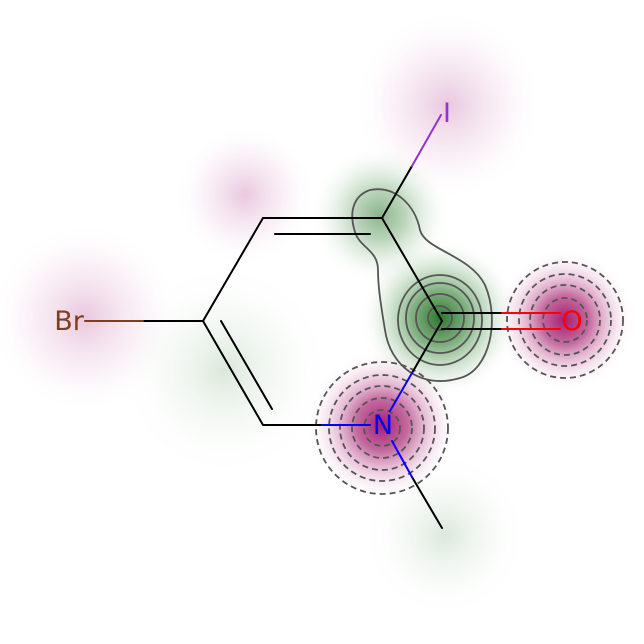 This screenshot has height=644, width=644. What do you see at coordinates (245, 195) in the screenshot?
I see `negative-blob-ring-top` at bounding box center [245, 195].